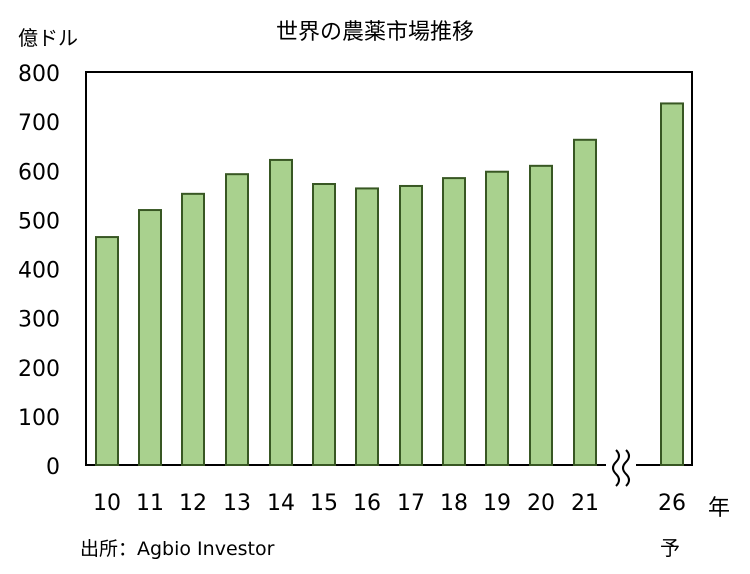 This screenshot has width=750, height=574. I want to click on y-tick-label: 400, so click(39, 271).